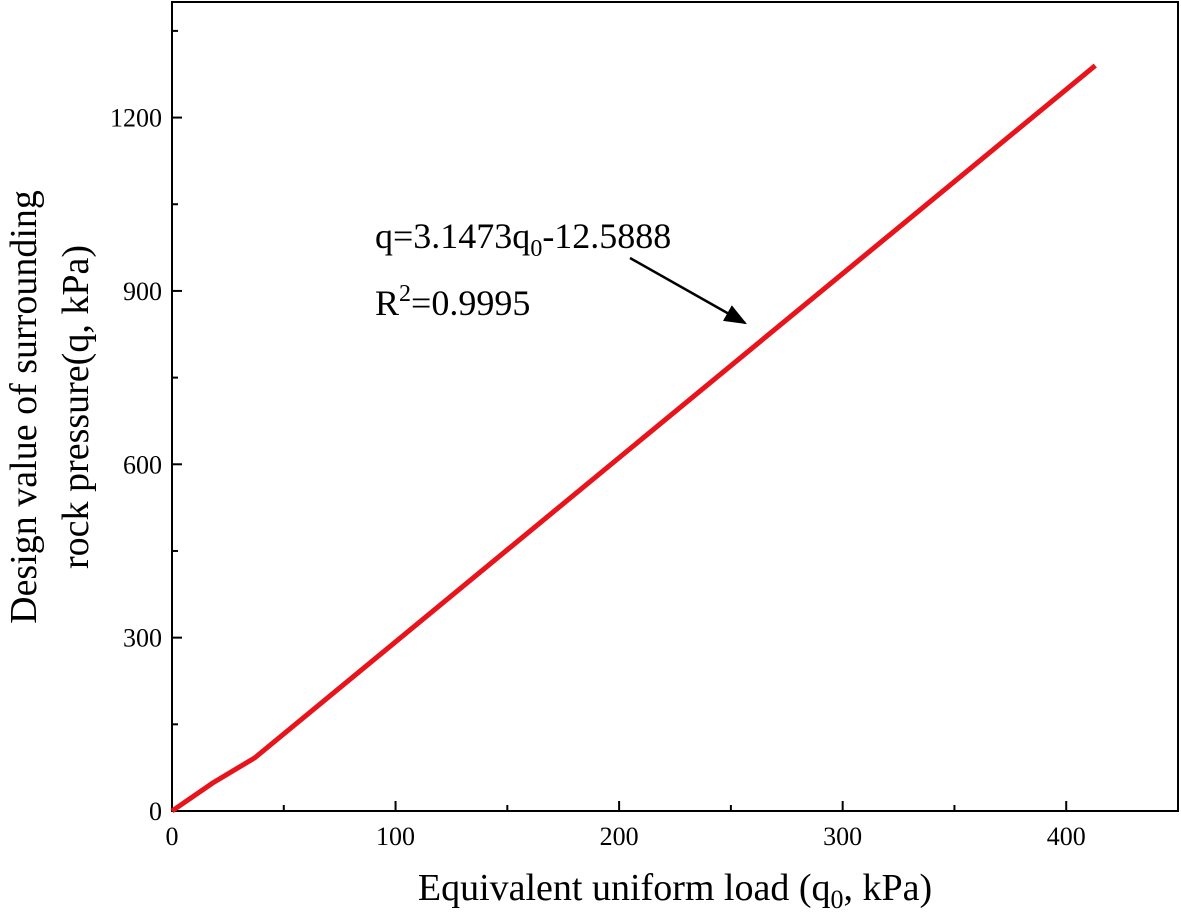 The height and width of the screenshot is (921, 1181). I want to click on y-tick-label: 0, so click(155, 811).